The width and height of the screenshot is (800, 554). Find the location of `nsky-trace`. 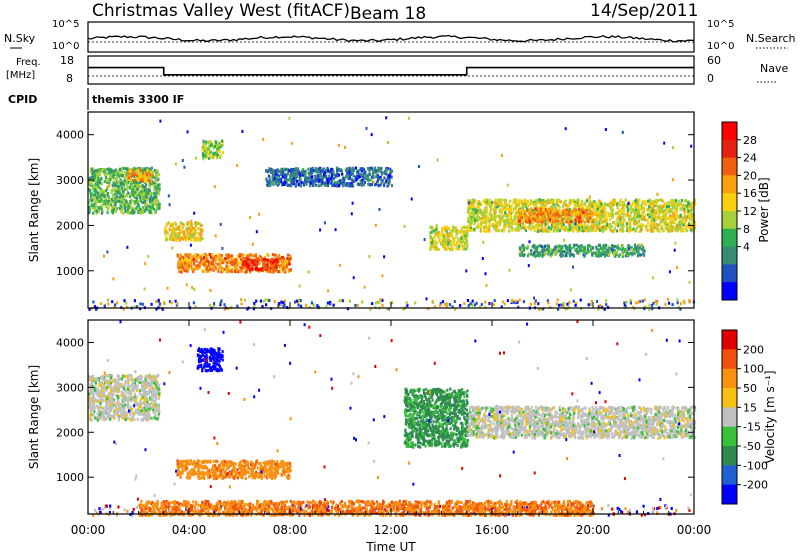

nsky-trace is located at coordinates (391, 38).